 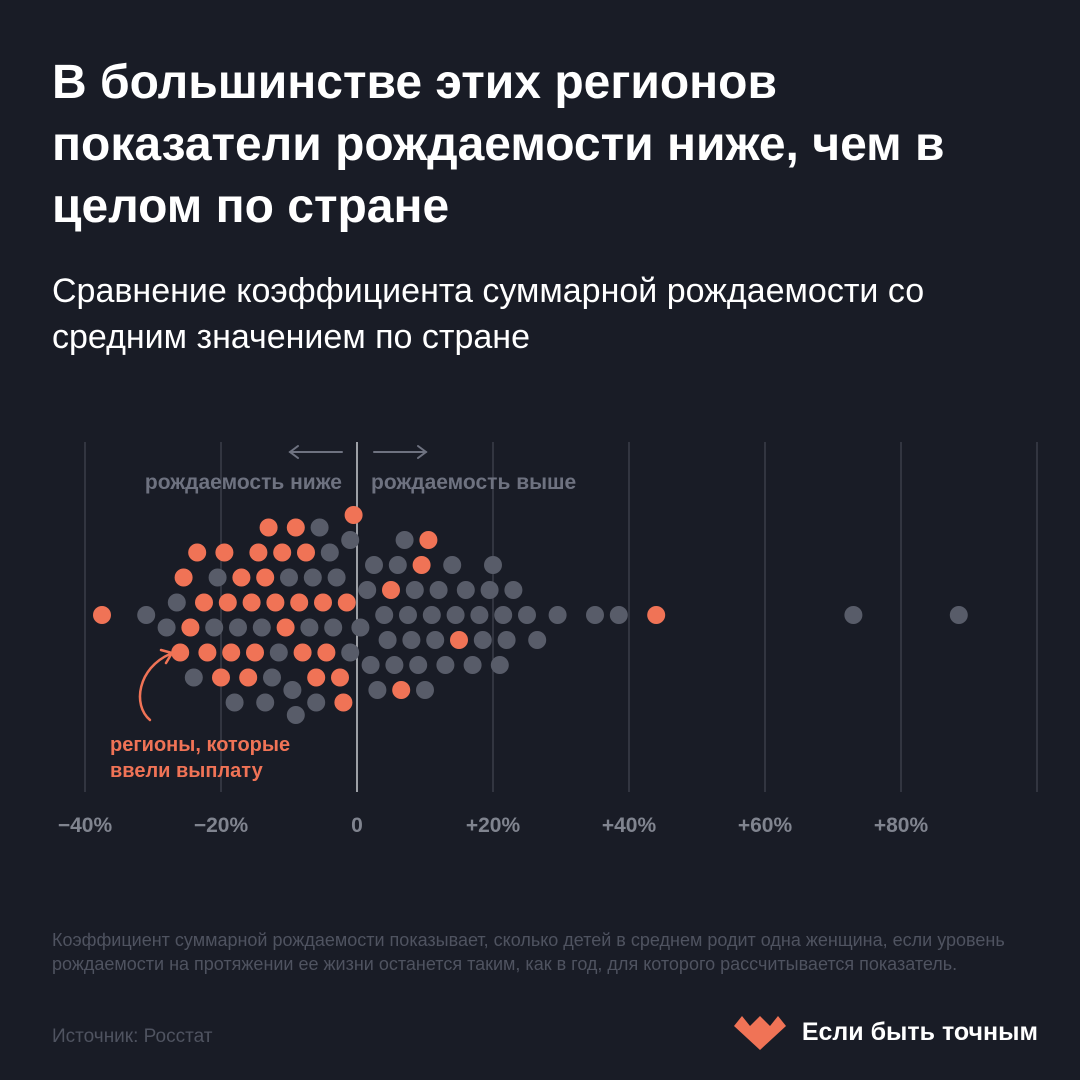 I want to click on x-tick-label: +40%, so click(x=629, y=825).